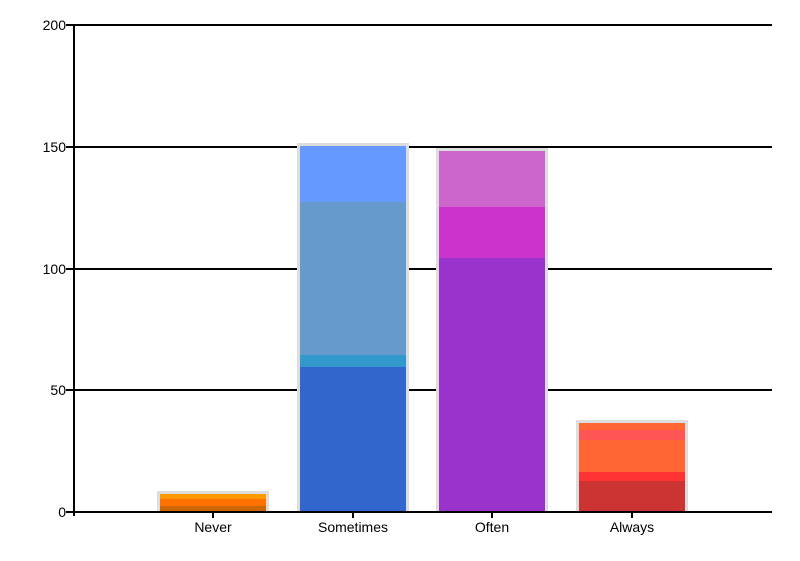 Image resolution: width=800 pixels, height=561 pixels. I want to click on bar-sometimes, so click(353, 327).